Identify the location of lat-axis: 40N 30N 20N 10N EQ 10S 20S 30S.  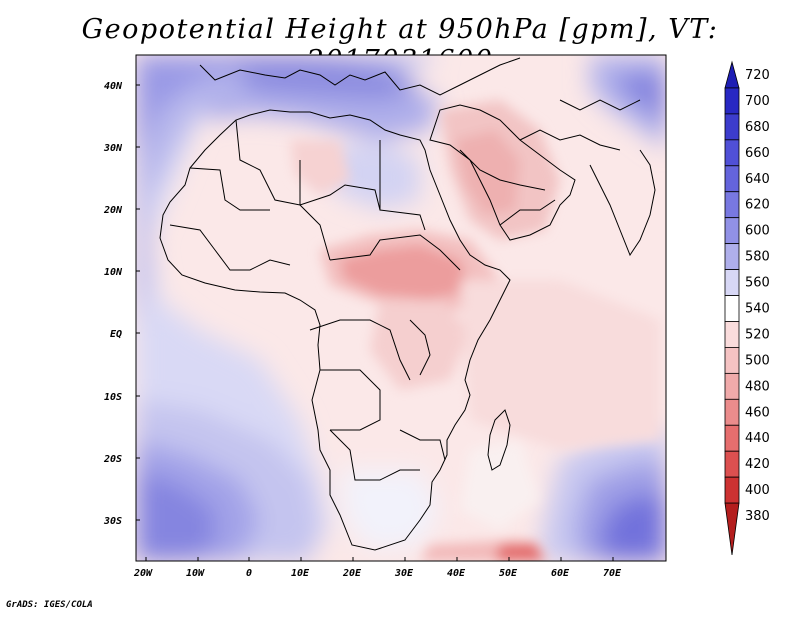
(121, 304).